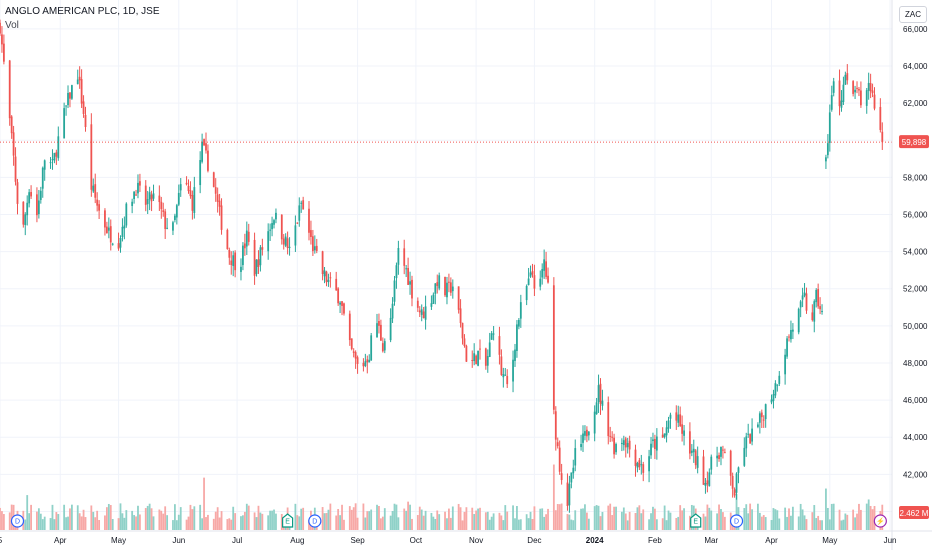  What do you see at coordinates (915, 437) in the screenshot?
I see `y-tick-label: 44,000` at bounding box center [915, 437].